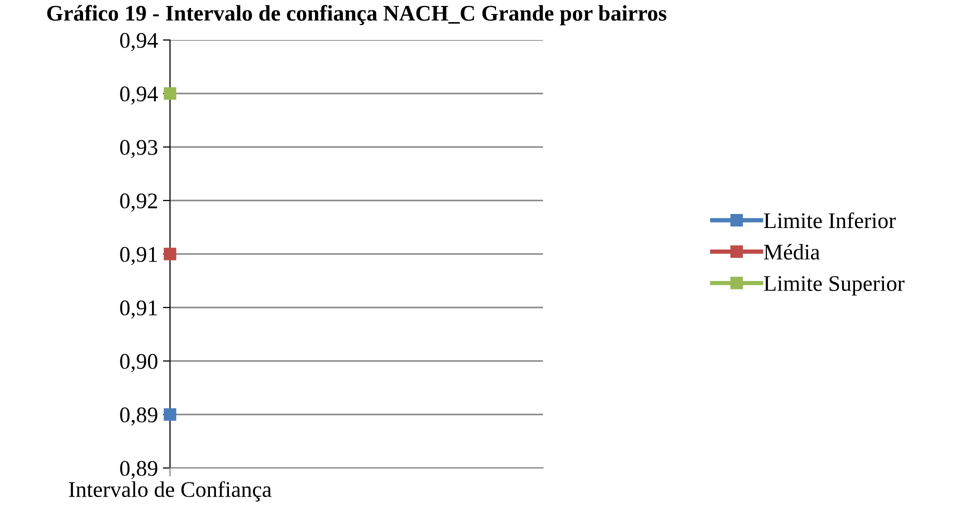  What do you see at coordinates (792, 252) in the screenshot?
I see `legend-label: Média` at bounding box center [792, 252].